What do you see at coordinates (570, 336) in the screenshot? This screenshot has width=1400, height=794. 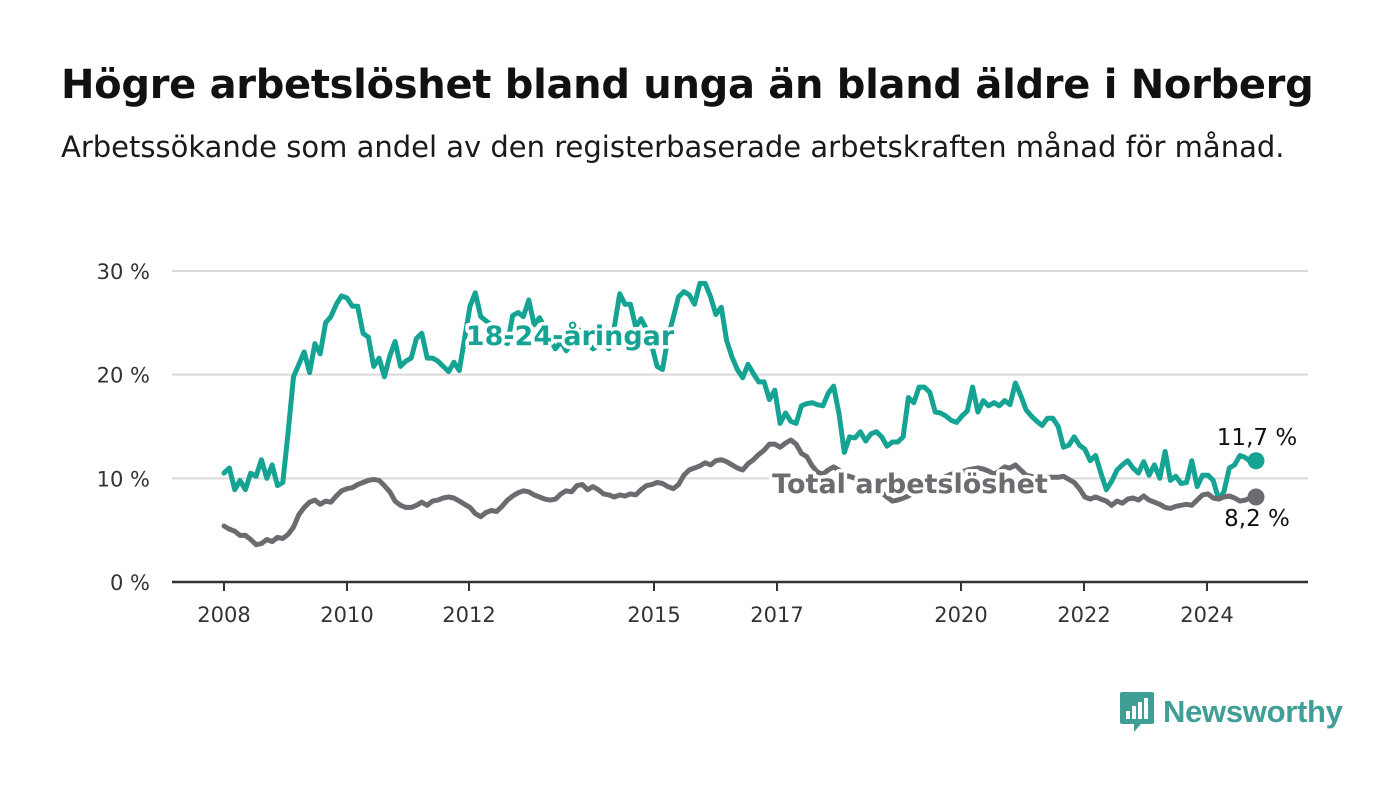 I see `series-name-youth: 18-24-åringar` at bounding box center [570, 336].